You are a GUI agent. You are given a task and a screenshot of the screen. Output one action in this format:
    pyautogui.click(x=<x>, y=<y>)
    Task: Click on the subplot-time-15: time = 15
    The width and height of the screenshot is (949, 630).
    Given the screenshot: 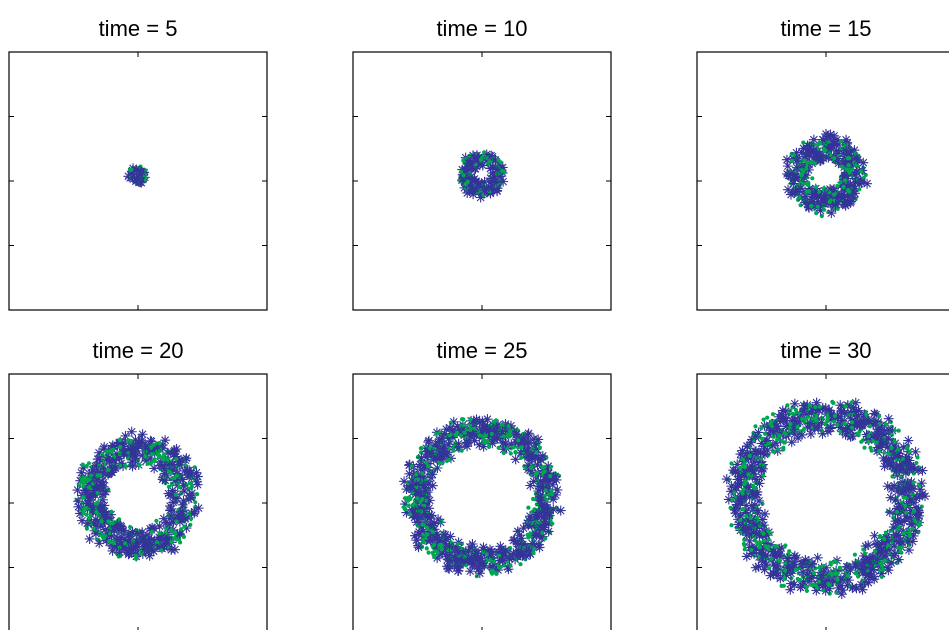 What is the action you would take?
    pyautogui.click(x=822, y=163)
    